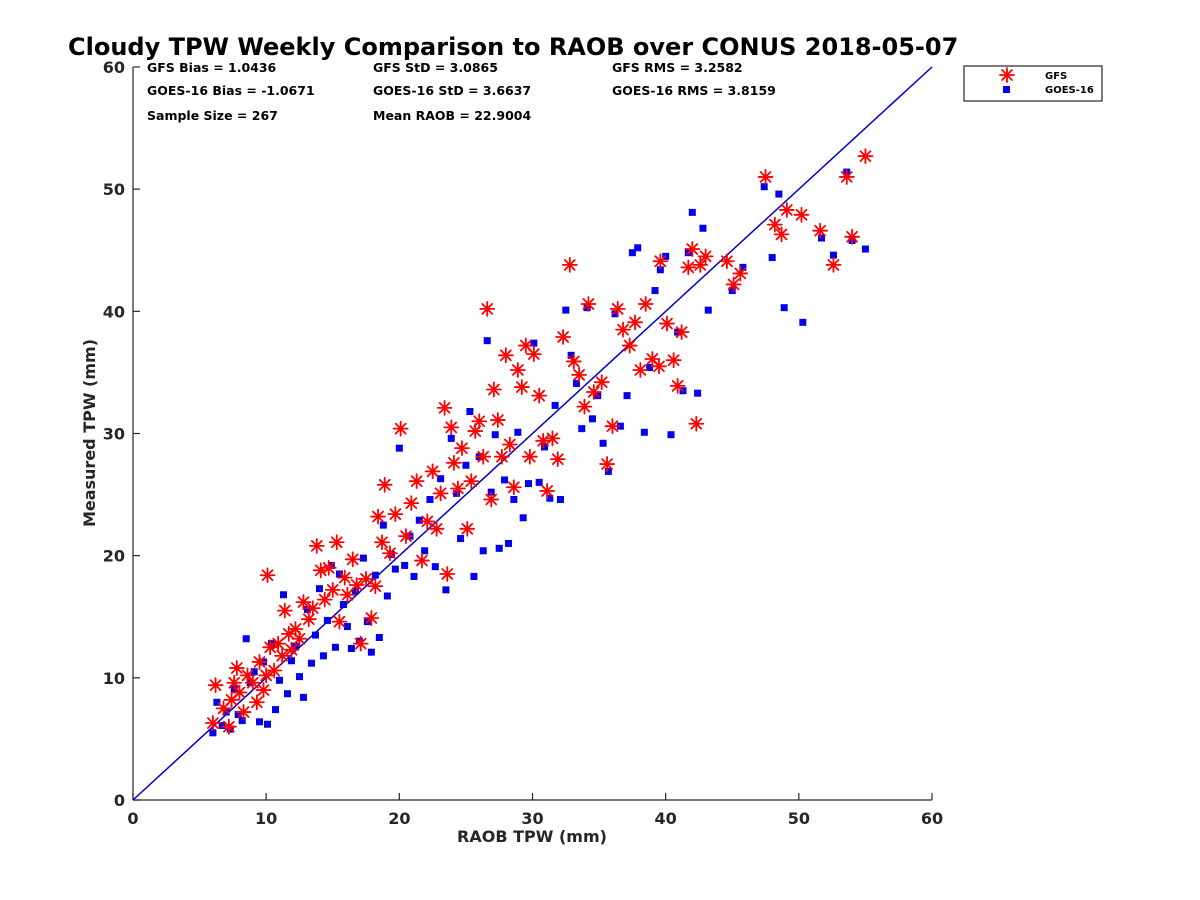 The image size is (1200, 900). Describe the element at coordinates (212, 115) in the screenshot. I see `sample-size-stat: Sample Size = 267` at that location.